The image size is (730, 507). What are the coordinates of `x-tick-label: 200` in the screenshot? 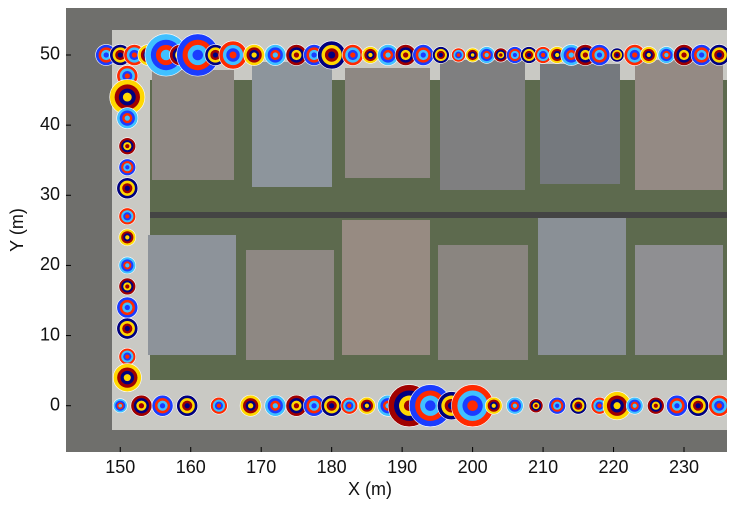 It's located at (473, 467).